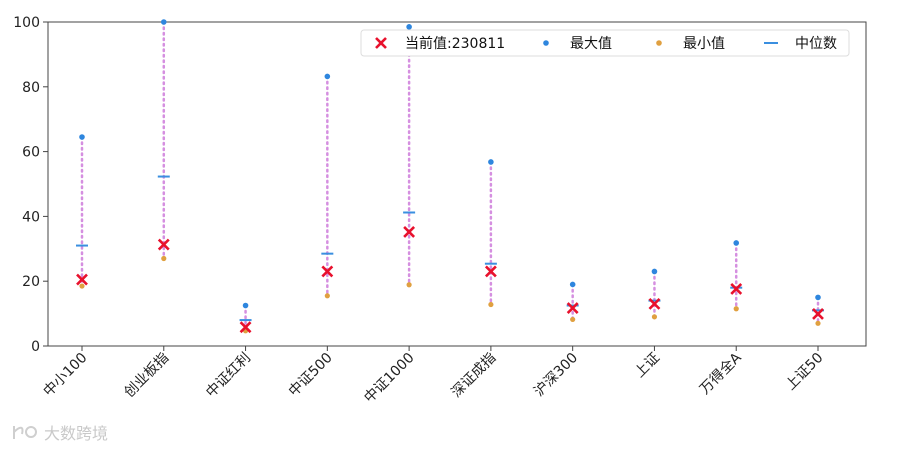  Describe the element at coordinates (228, 375) in the screenshot. I see `x-tick-label: 中证红利` at that location.